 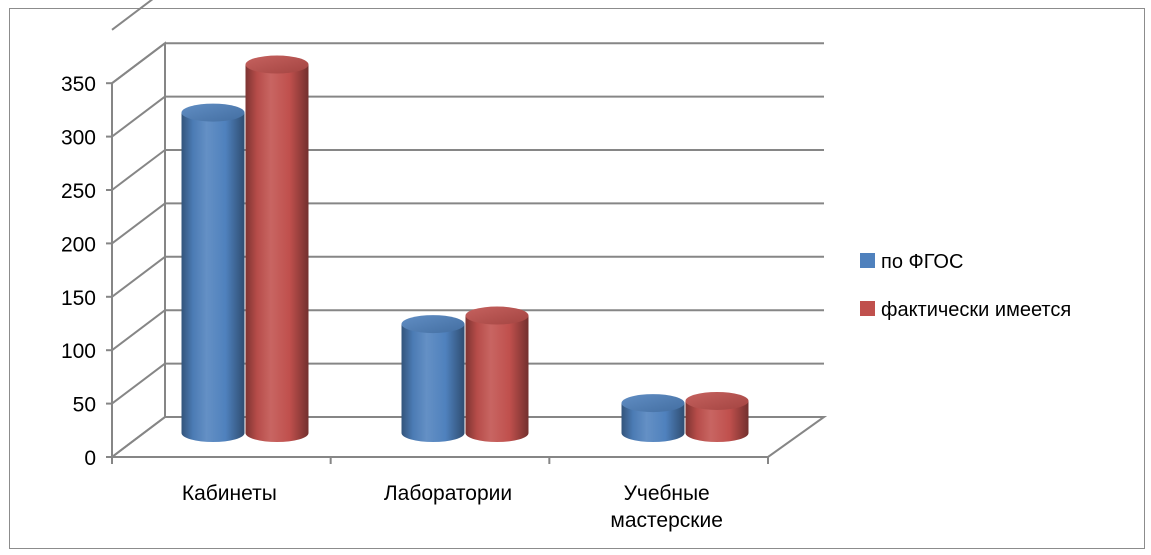 What do you see at coordinates (448, 493) in the screenshot?
I see `x-tick-label: Лаборатории` at bounding box center [448, 493].